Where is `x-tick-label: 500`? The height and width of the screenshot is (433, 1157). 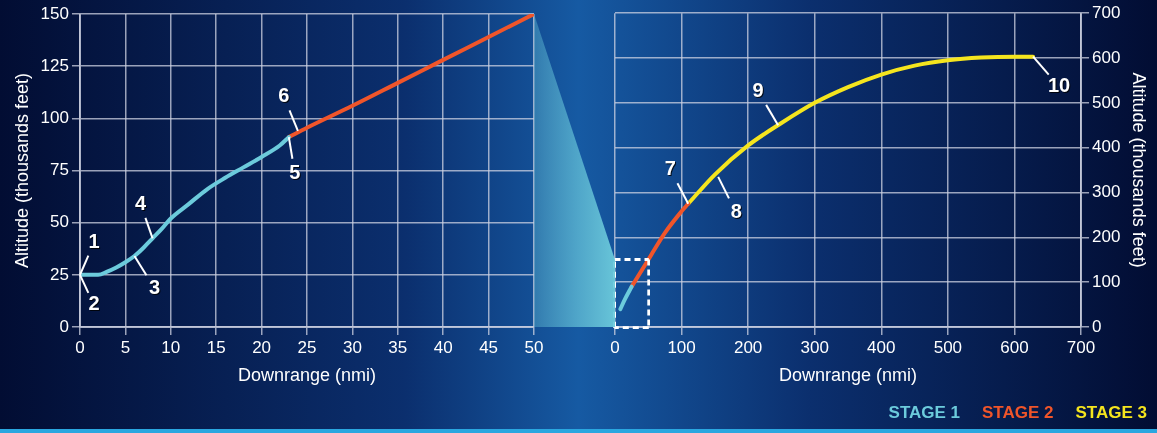 x-tick-label: 500 is located at coordinates (948, 347).